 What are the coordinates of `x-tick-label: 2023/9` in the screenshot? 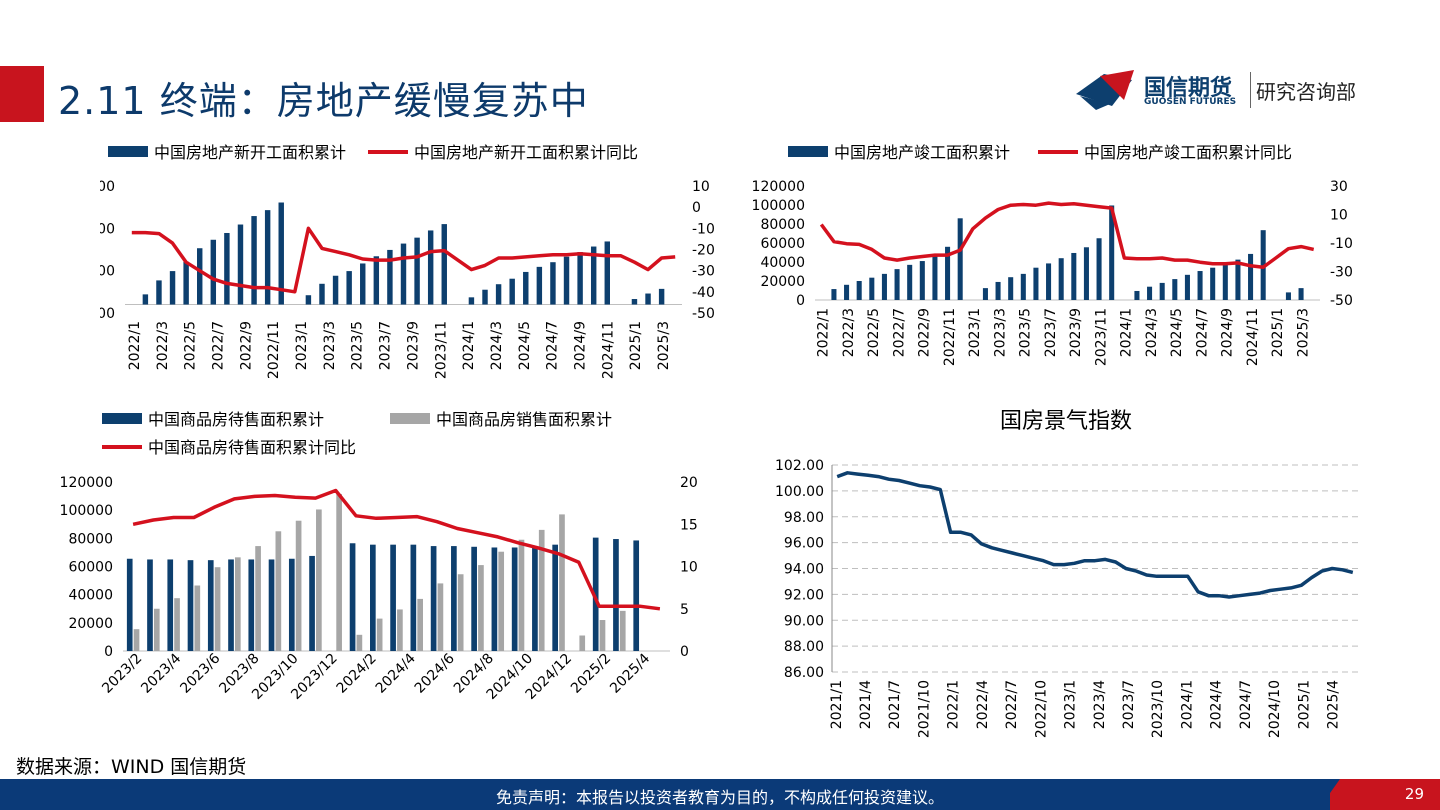 It's located at (1076, 332).